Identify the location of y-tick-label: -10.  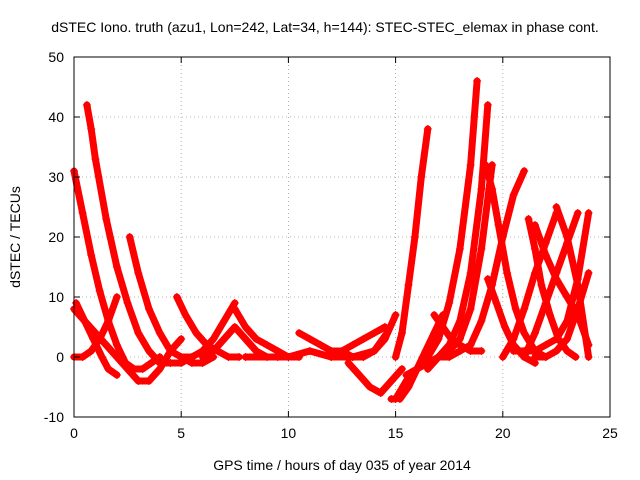
(54, 417).